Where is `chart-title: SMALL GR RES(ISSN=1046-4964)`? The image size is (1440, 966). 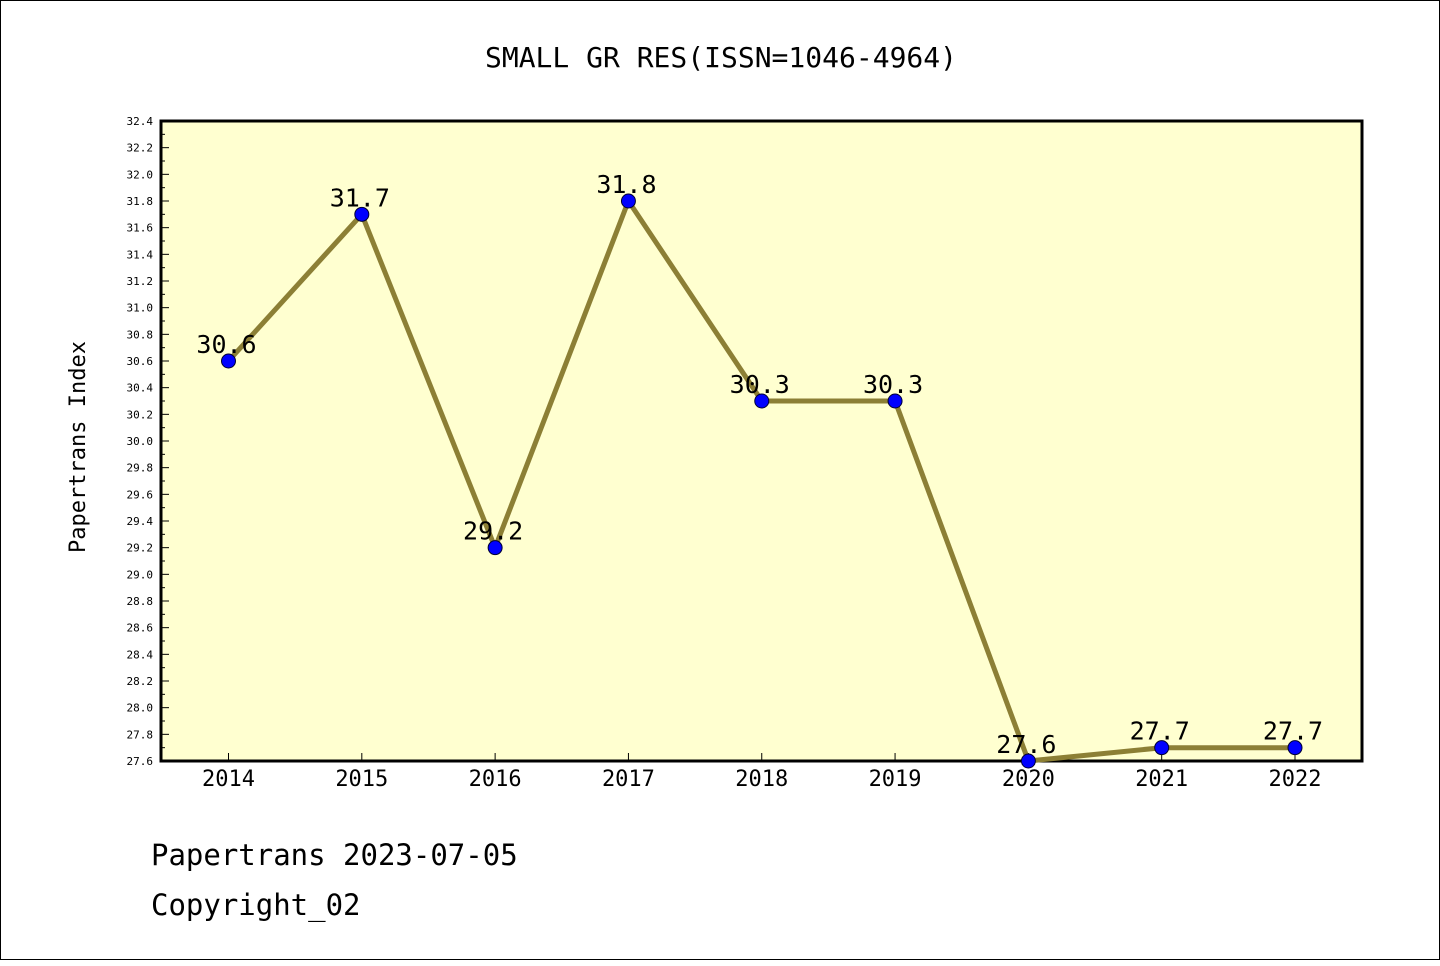 chart-title: SMALL GR RES(ISSN=1046-4964) is located at coordinates (721, 57).